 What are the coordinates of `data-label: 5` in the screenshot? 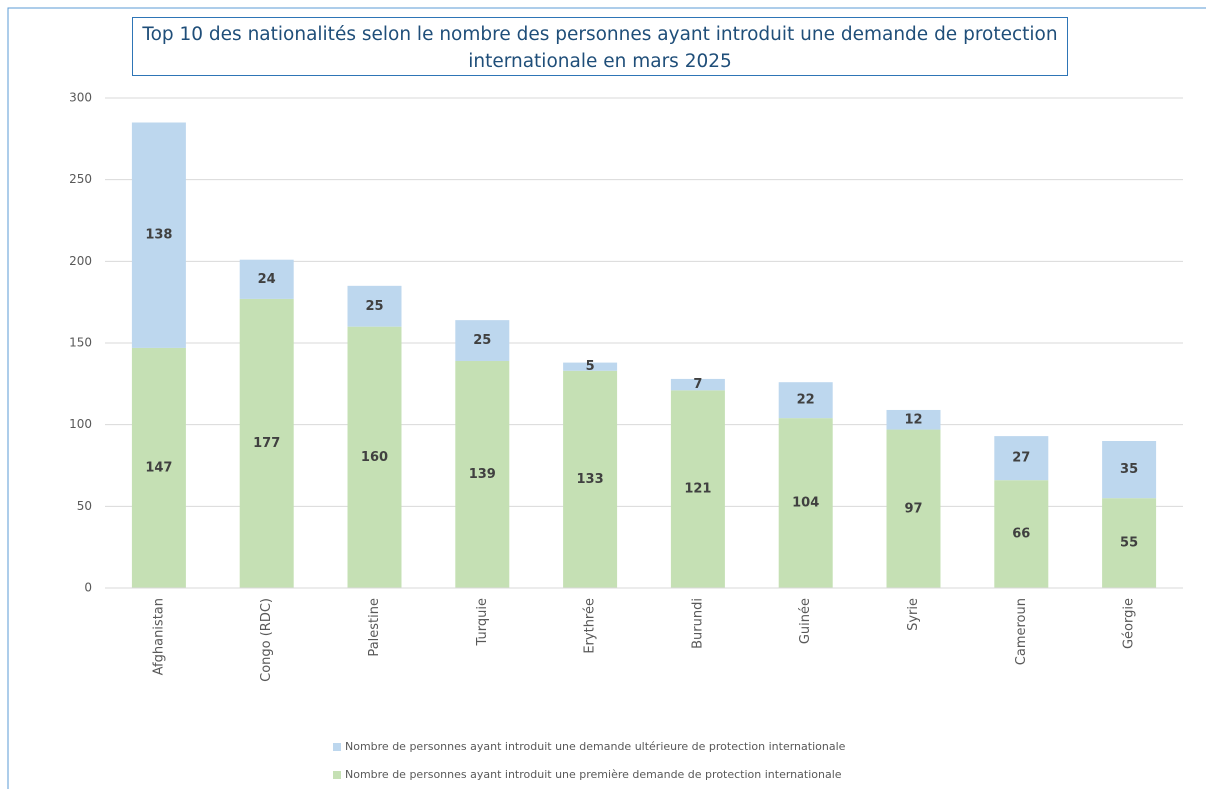 It's located at (590, 366).